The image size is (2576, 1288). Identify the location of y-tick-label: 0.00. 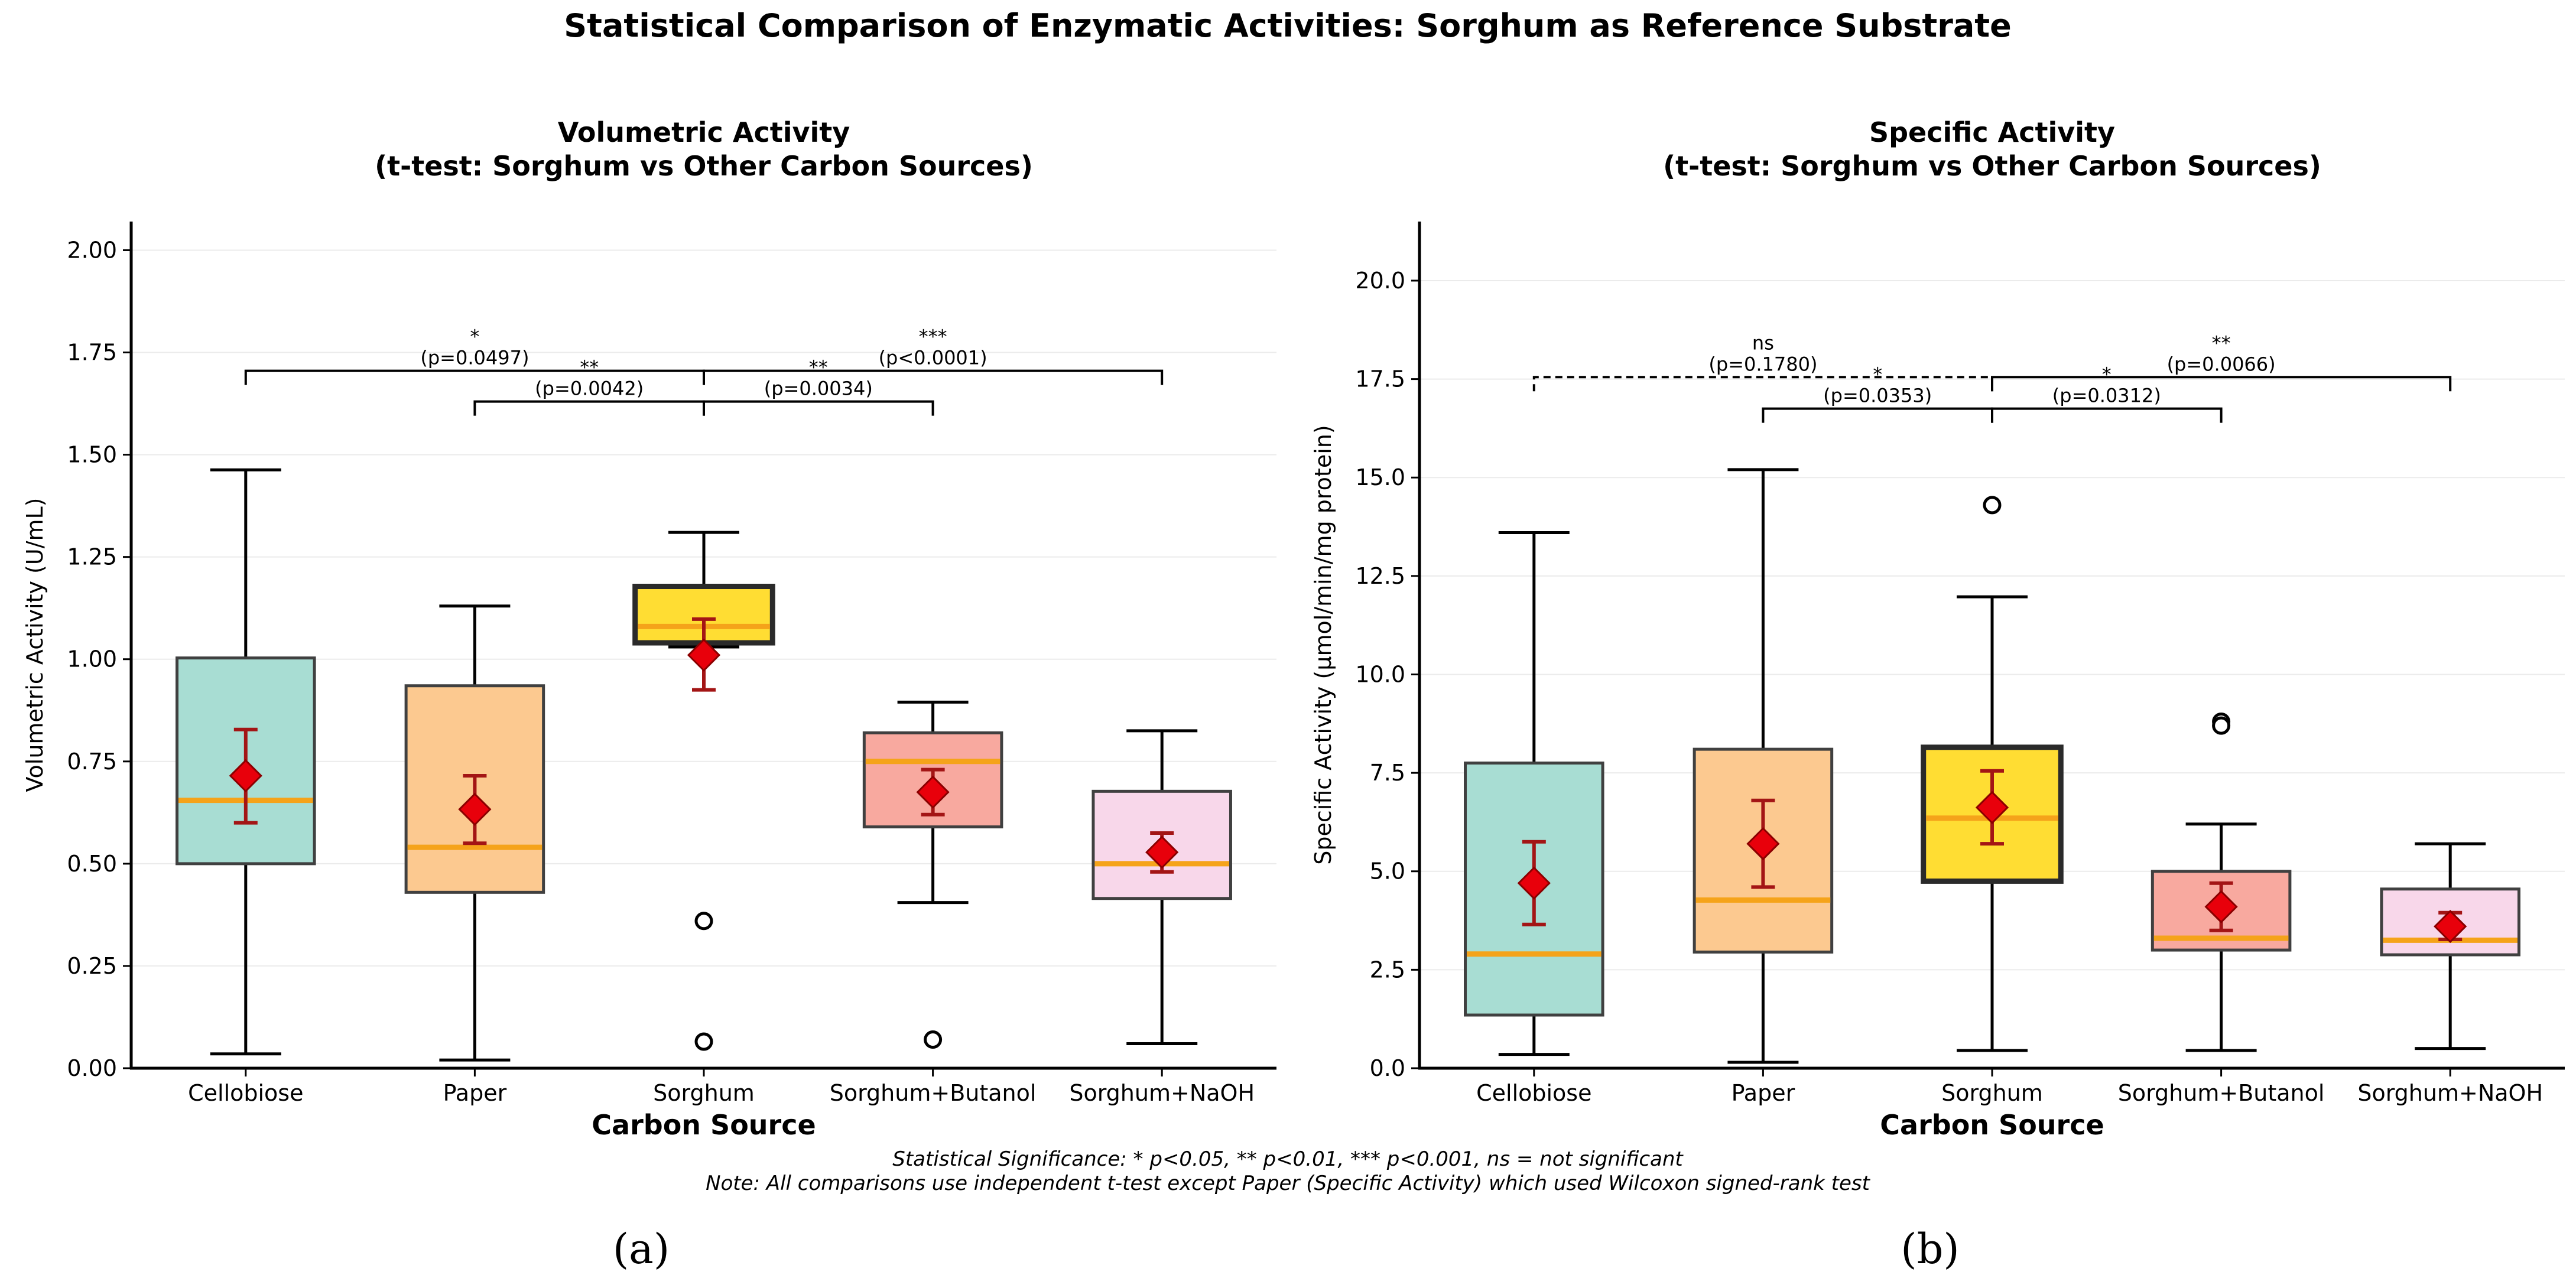
(92, 1068).